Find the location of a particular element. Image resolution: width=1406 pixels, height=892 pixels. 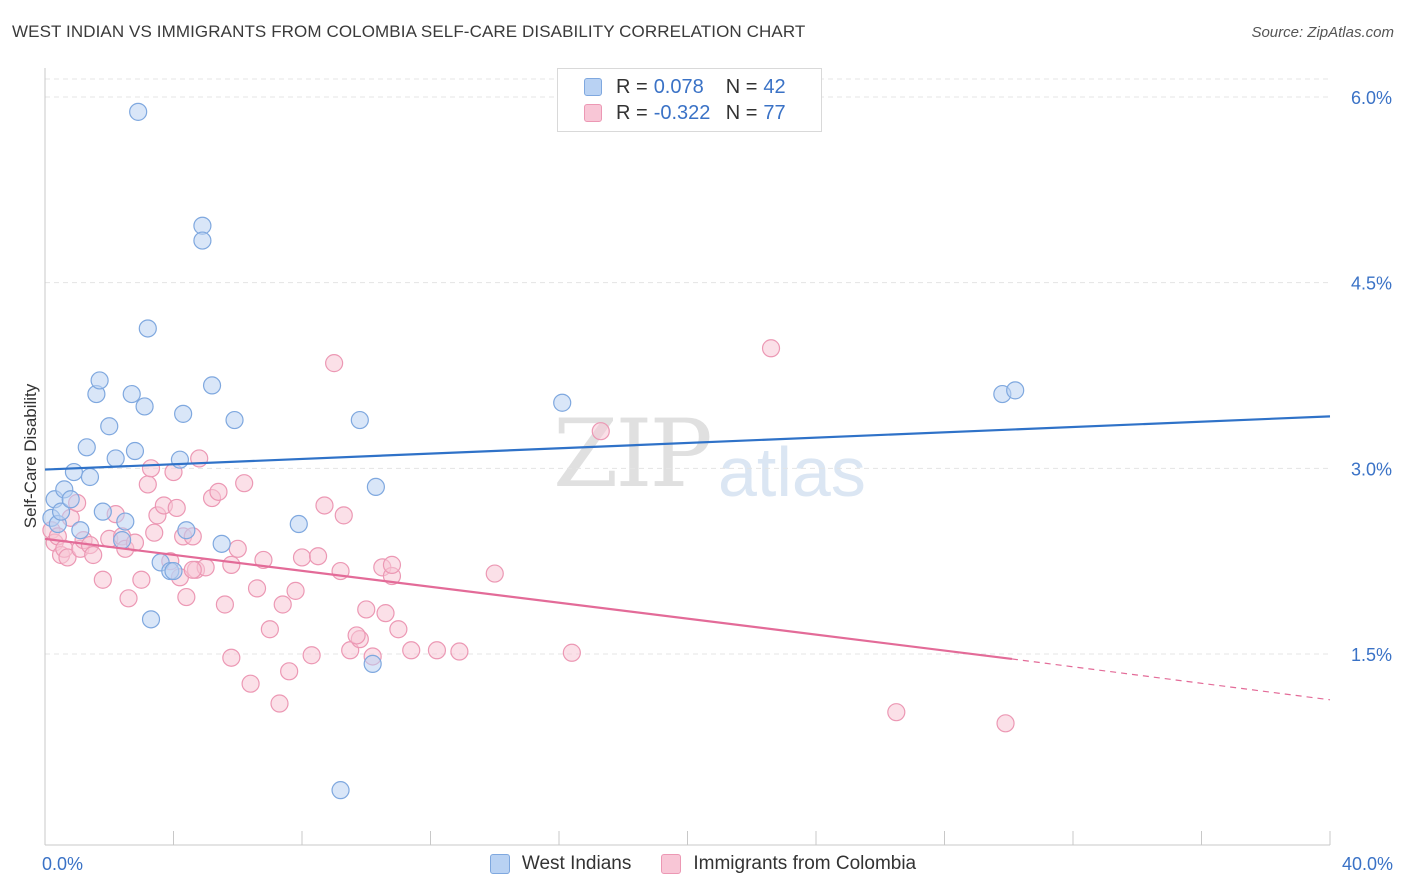

y-tick-label: 3.0% is located at coordinates (1371, 469).